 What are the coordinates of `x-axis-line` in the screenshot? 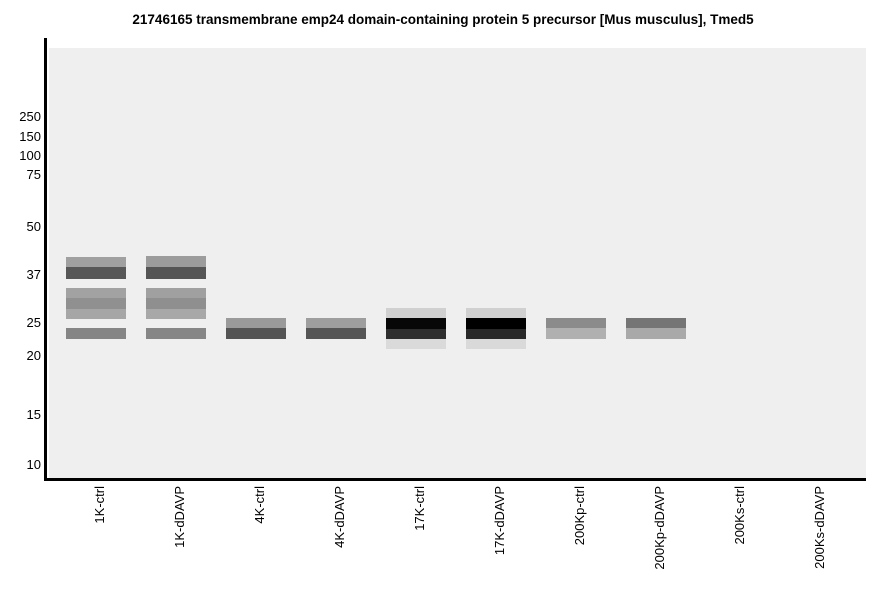 It's located at (455, 479).